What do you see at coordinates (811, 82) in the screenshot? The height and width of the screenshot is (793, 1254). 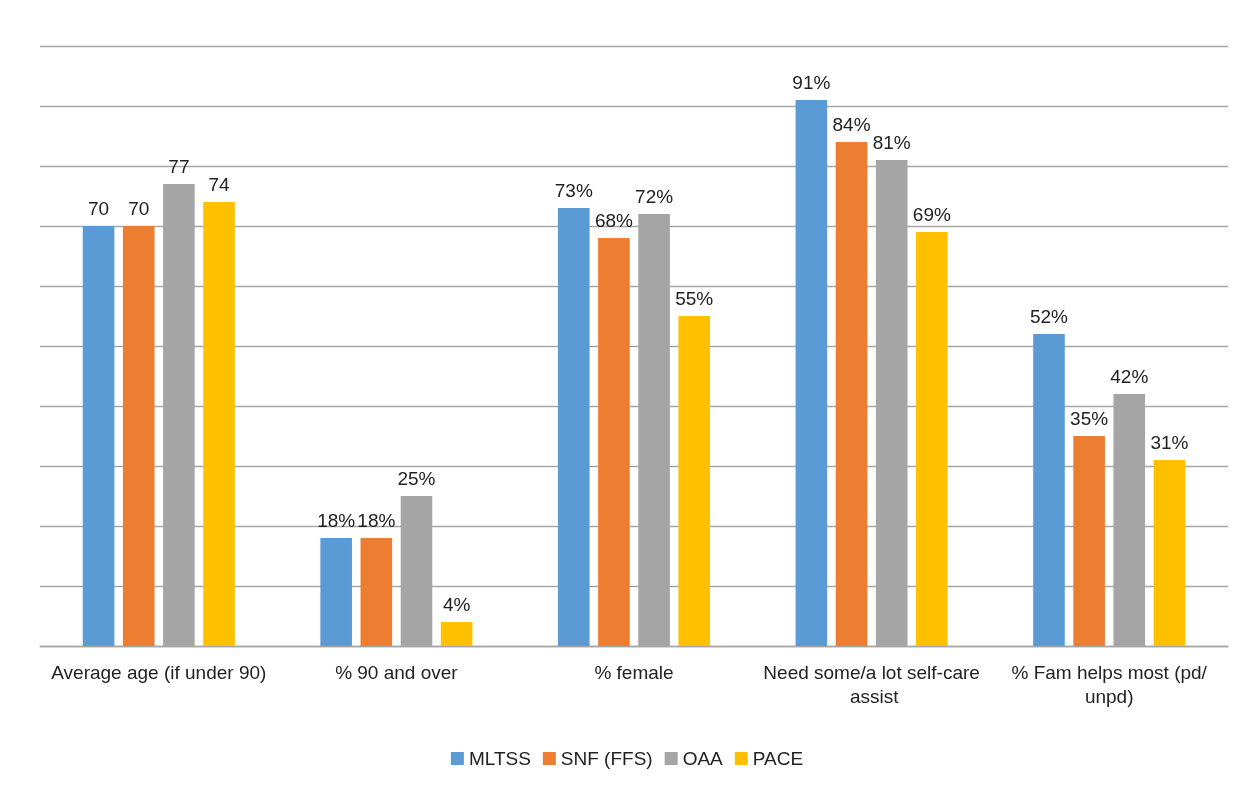 I see `data-label: 91%` at bounding box center [811, 82].